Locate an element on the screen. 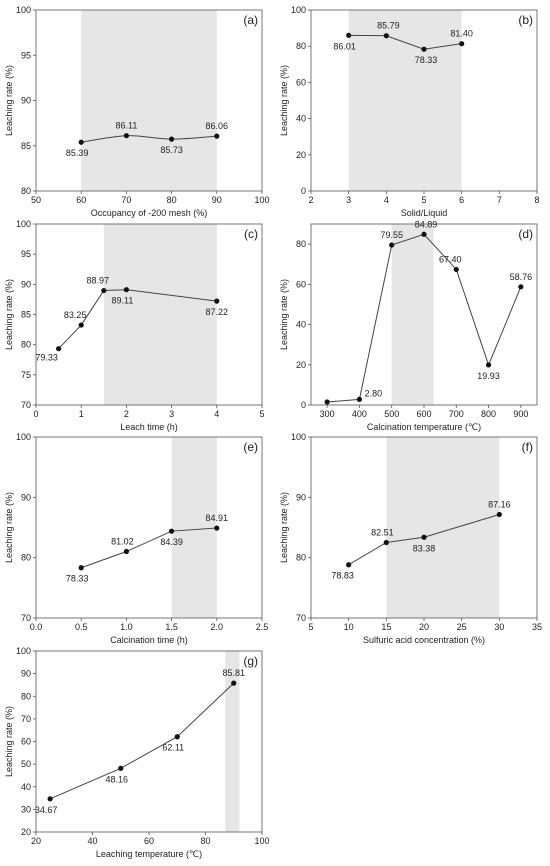  data-label: 86.01 is located at coordinates (344, 46).